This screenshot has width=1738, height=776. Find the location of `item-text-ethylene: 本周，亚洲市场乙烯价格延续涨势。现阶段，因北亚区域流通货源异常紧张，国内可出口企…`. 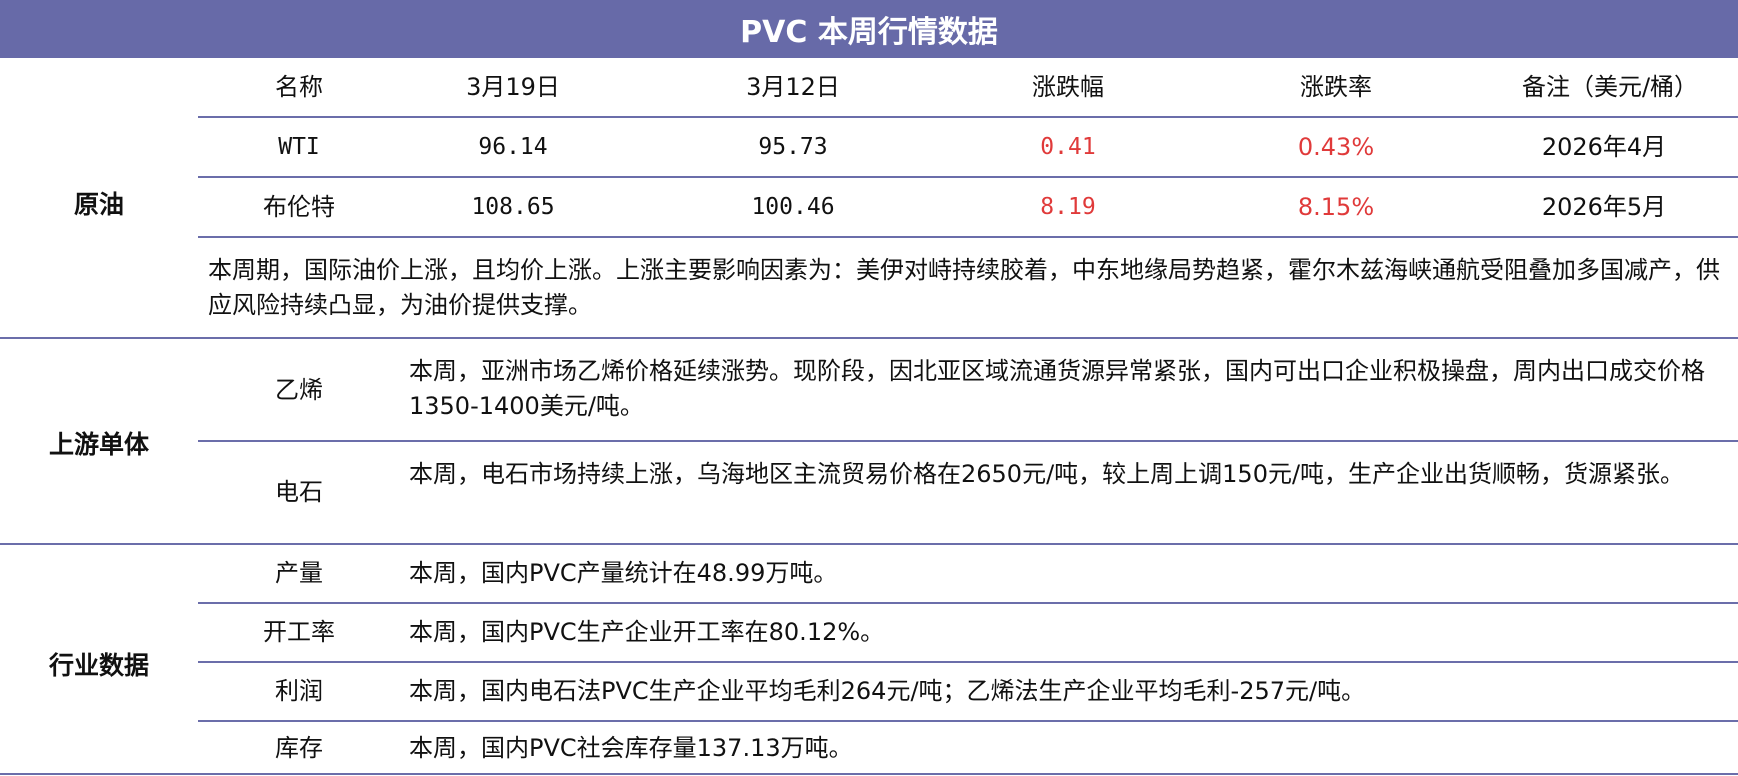

item-text-ethylene: 本周，亚洲市场乙烯价格延续涨势。现阶段，因北亚区域流通货源异常紧张，国内可出口企… is located at coordinates (1057, 388).